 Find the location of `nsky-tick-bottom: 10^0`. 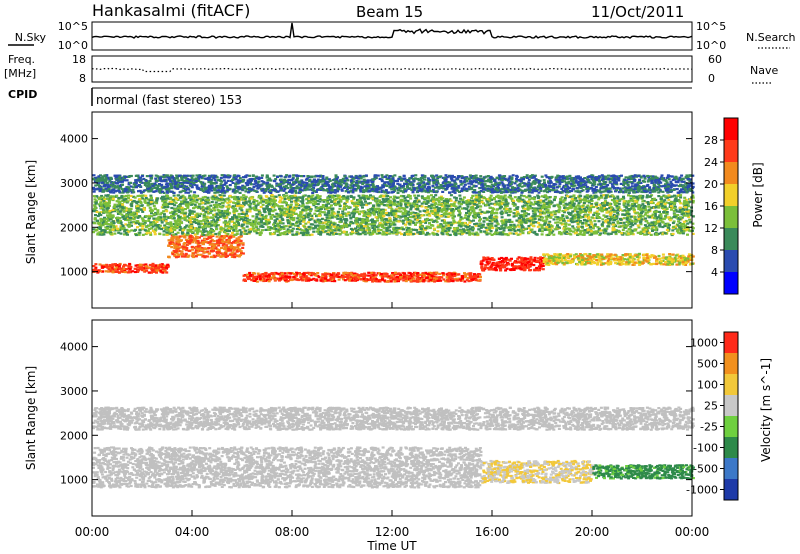

nsky-tick-bottom: 10^0 is located at coordinates (73, 45).